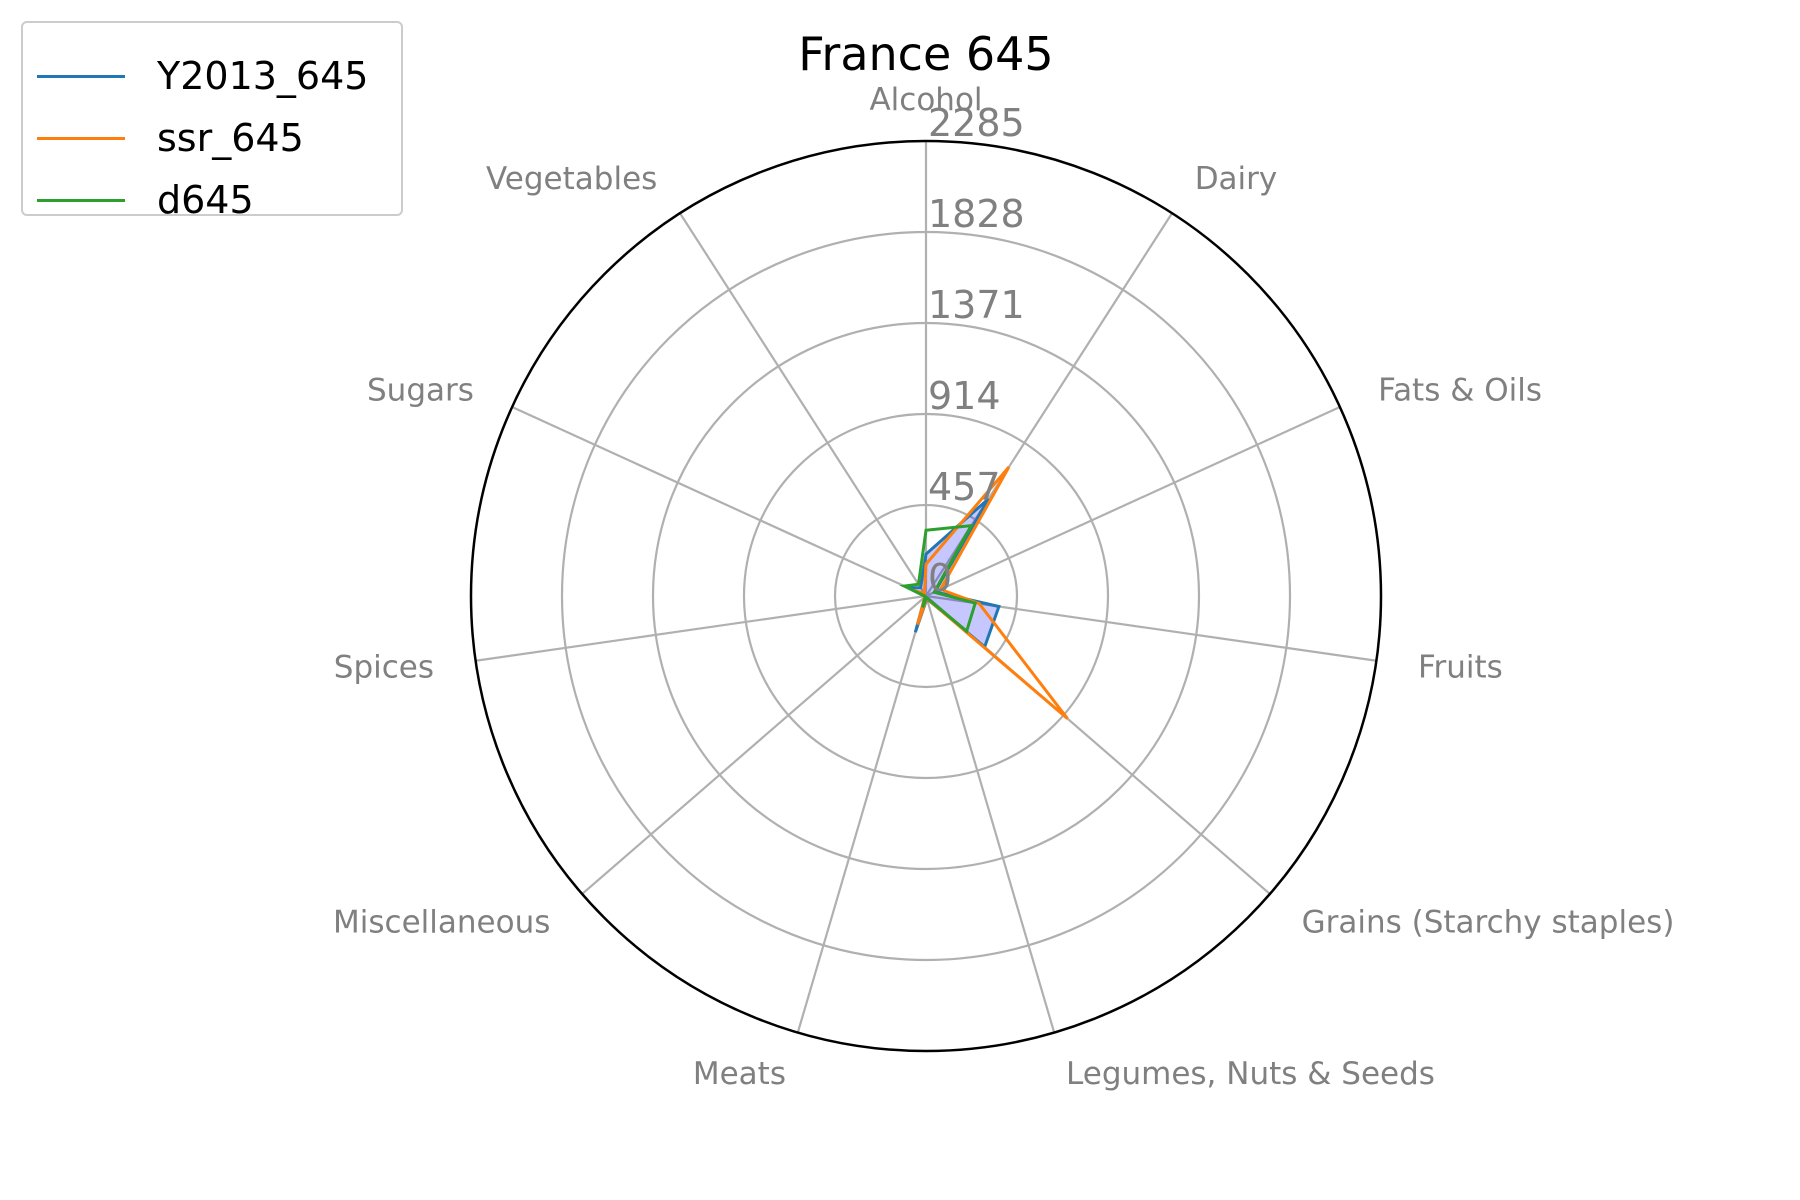  I want to click on category-label: Spices, so click(384, 668).